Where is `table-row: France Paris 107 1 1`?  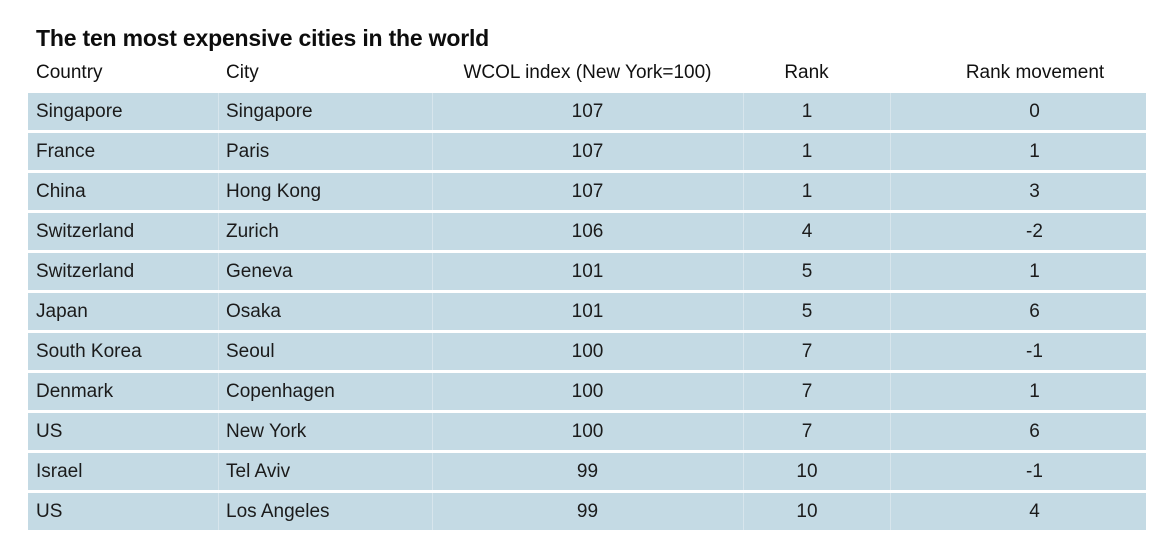
table-row: France Paris 107 1 1 is located at coordinates (587, 153).